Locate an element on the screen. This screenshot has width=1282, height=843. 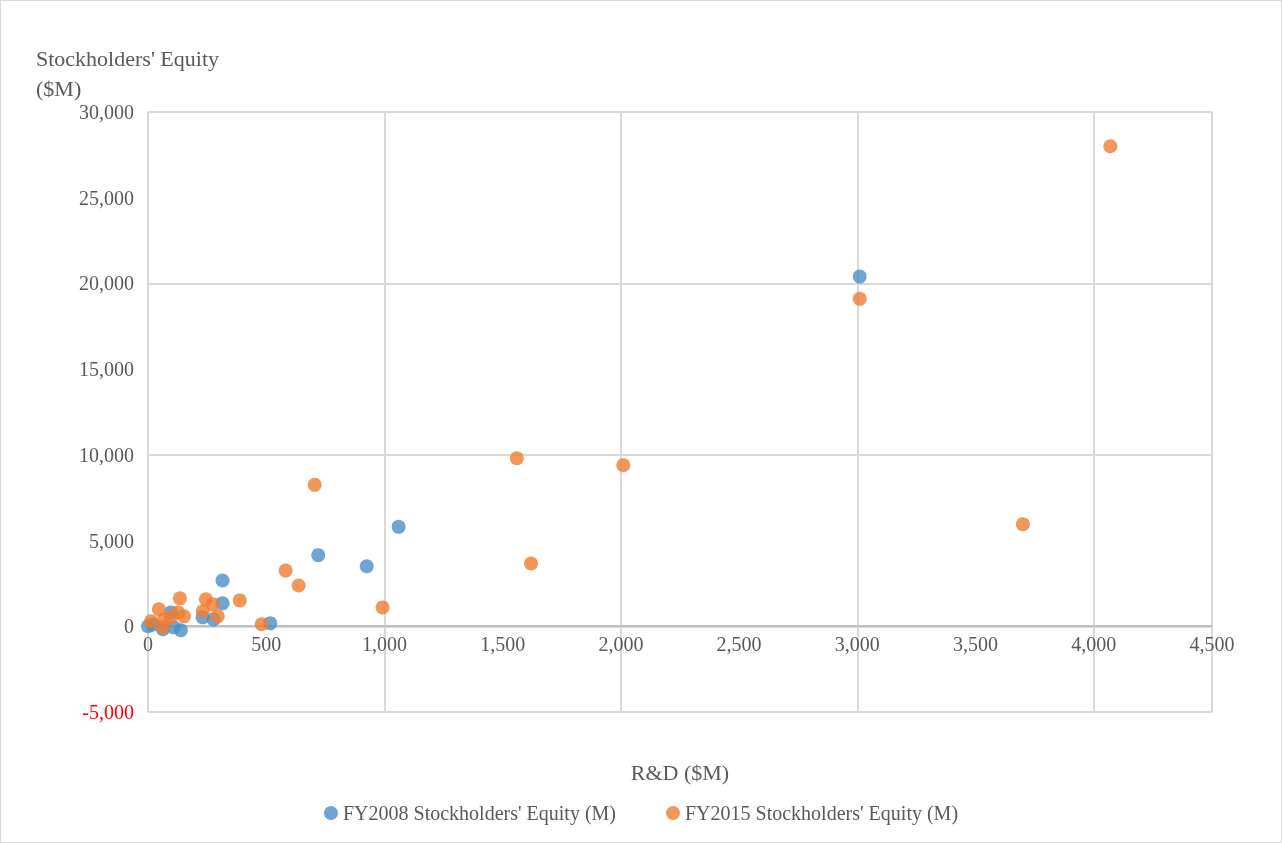
x-tick-label: 3,000 is located at coordinates (857, 644).